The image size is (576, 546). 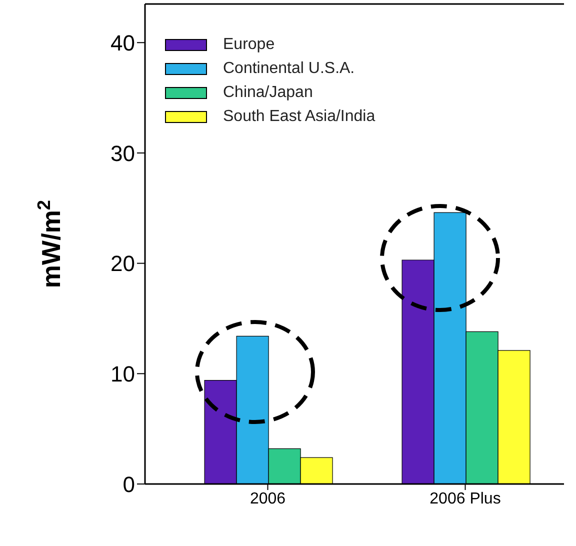 I want to click on y-tick-label: 0, so click(x=128, y=484).